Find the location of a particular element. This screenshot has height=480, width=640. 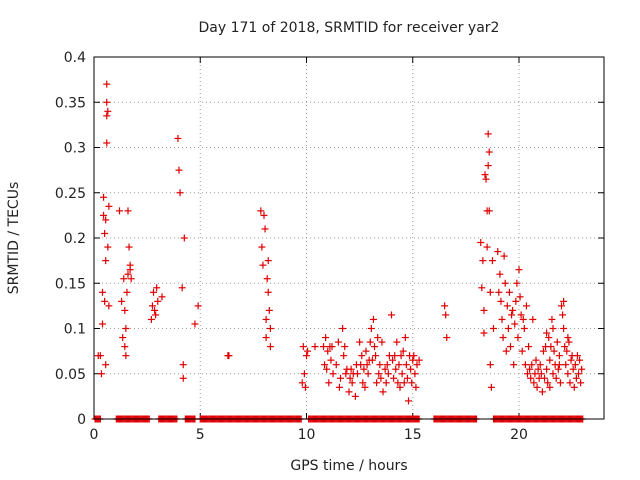

y-tick-label: 0.1 is located at coordinates (75, 330).